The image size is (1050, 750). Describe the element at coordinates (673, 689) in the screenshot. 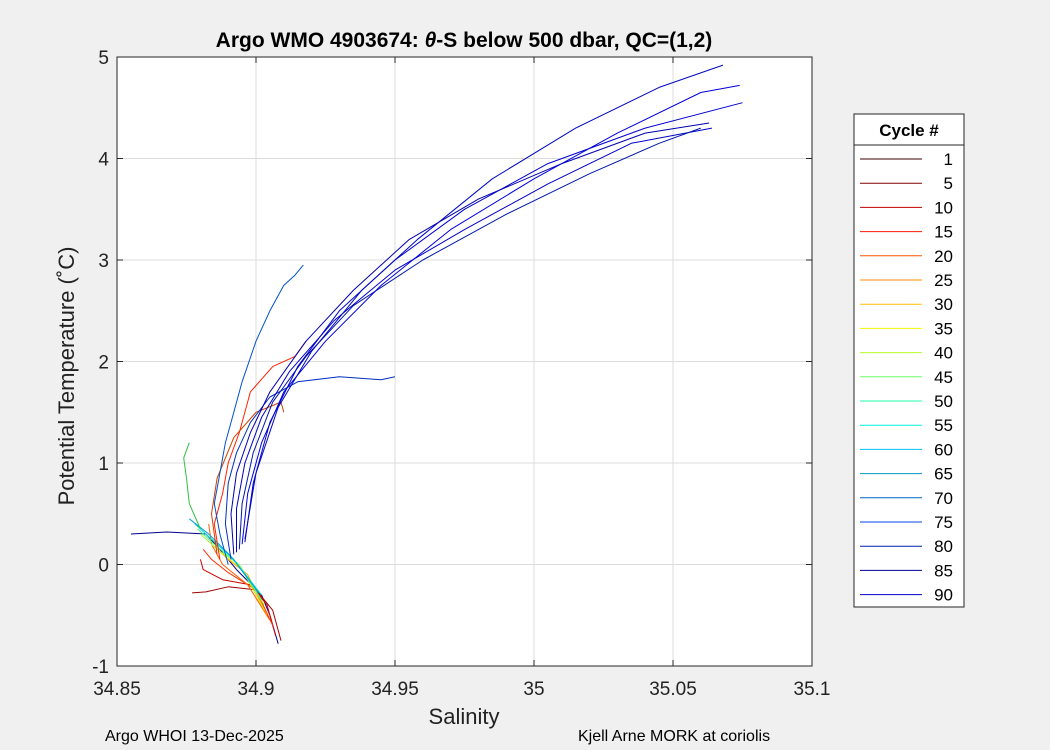

I see `x-tick-label: 35.05` at that location.